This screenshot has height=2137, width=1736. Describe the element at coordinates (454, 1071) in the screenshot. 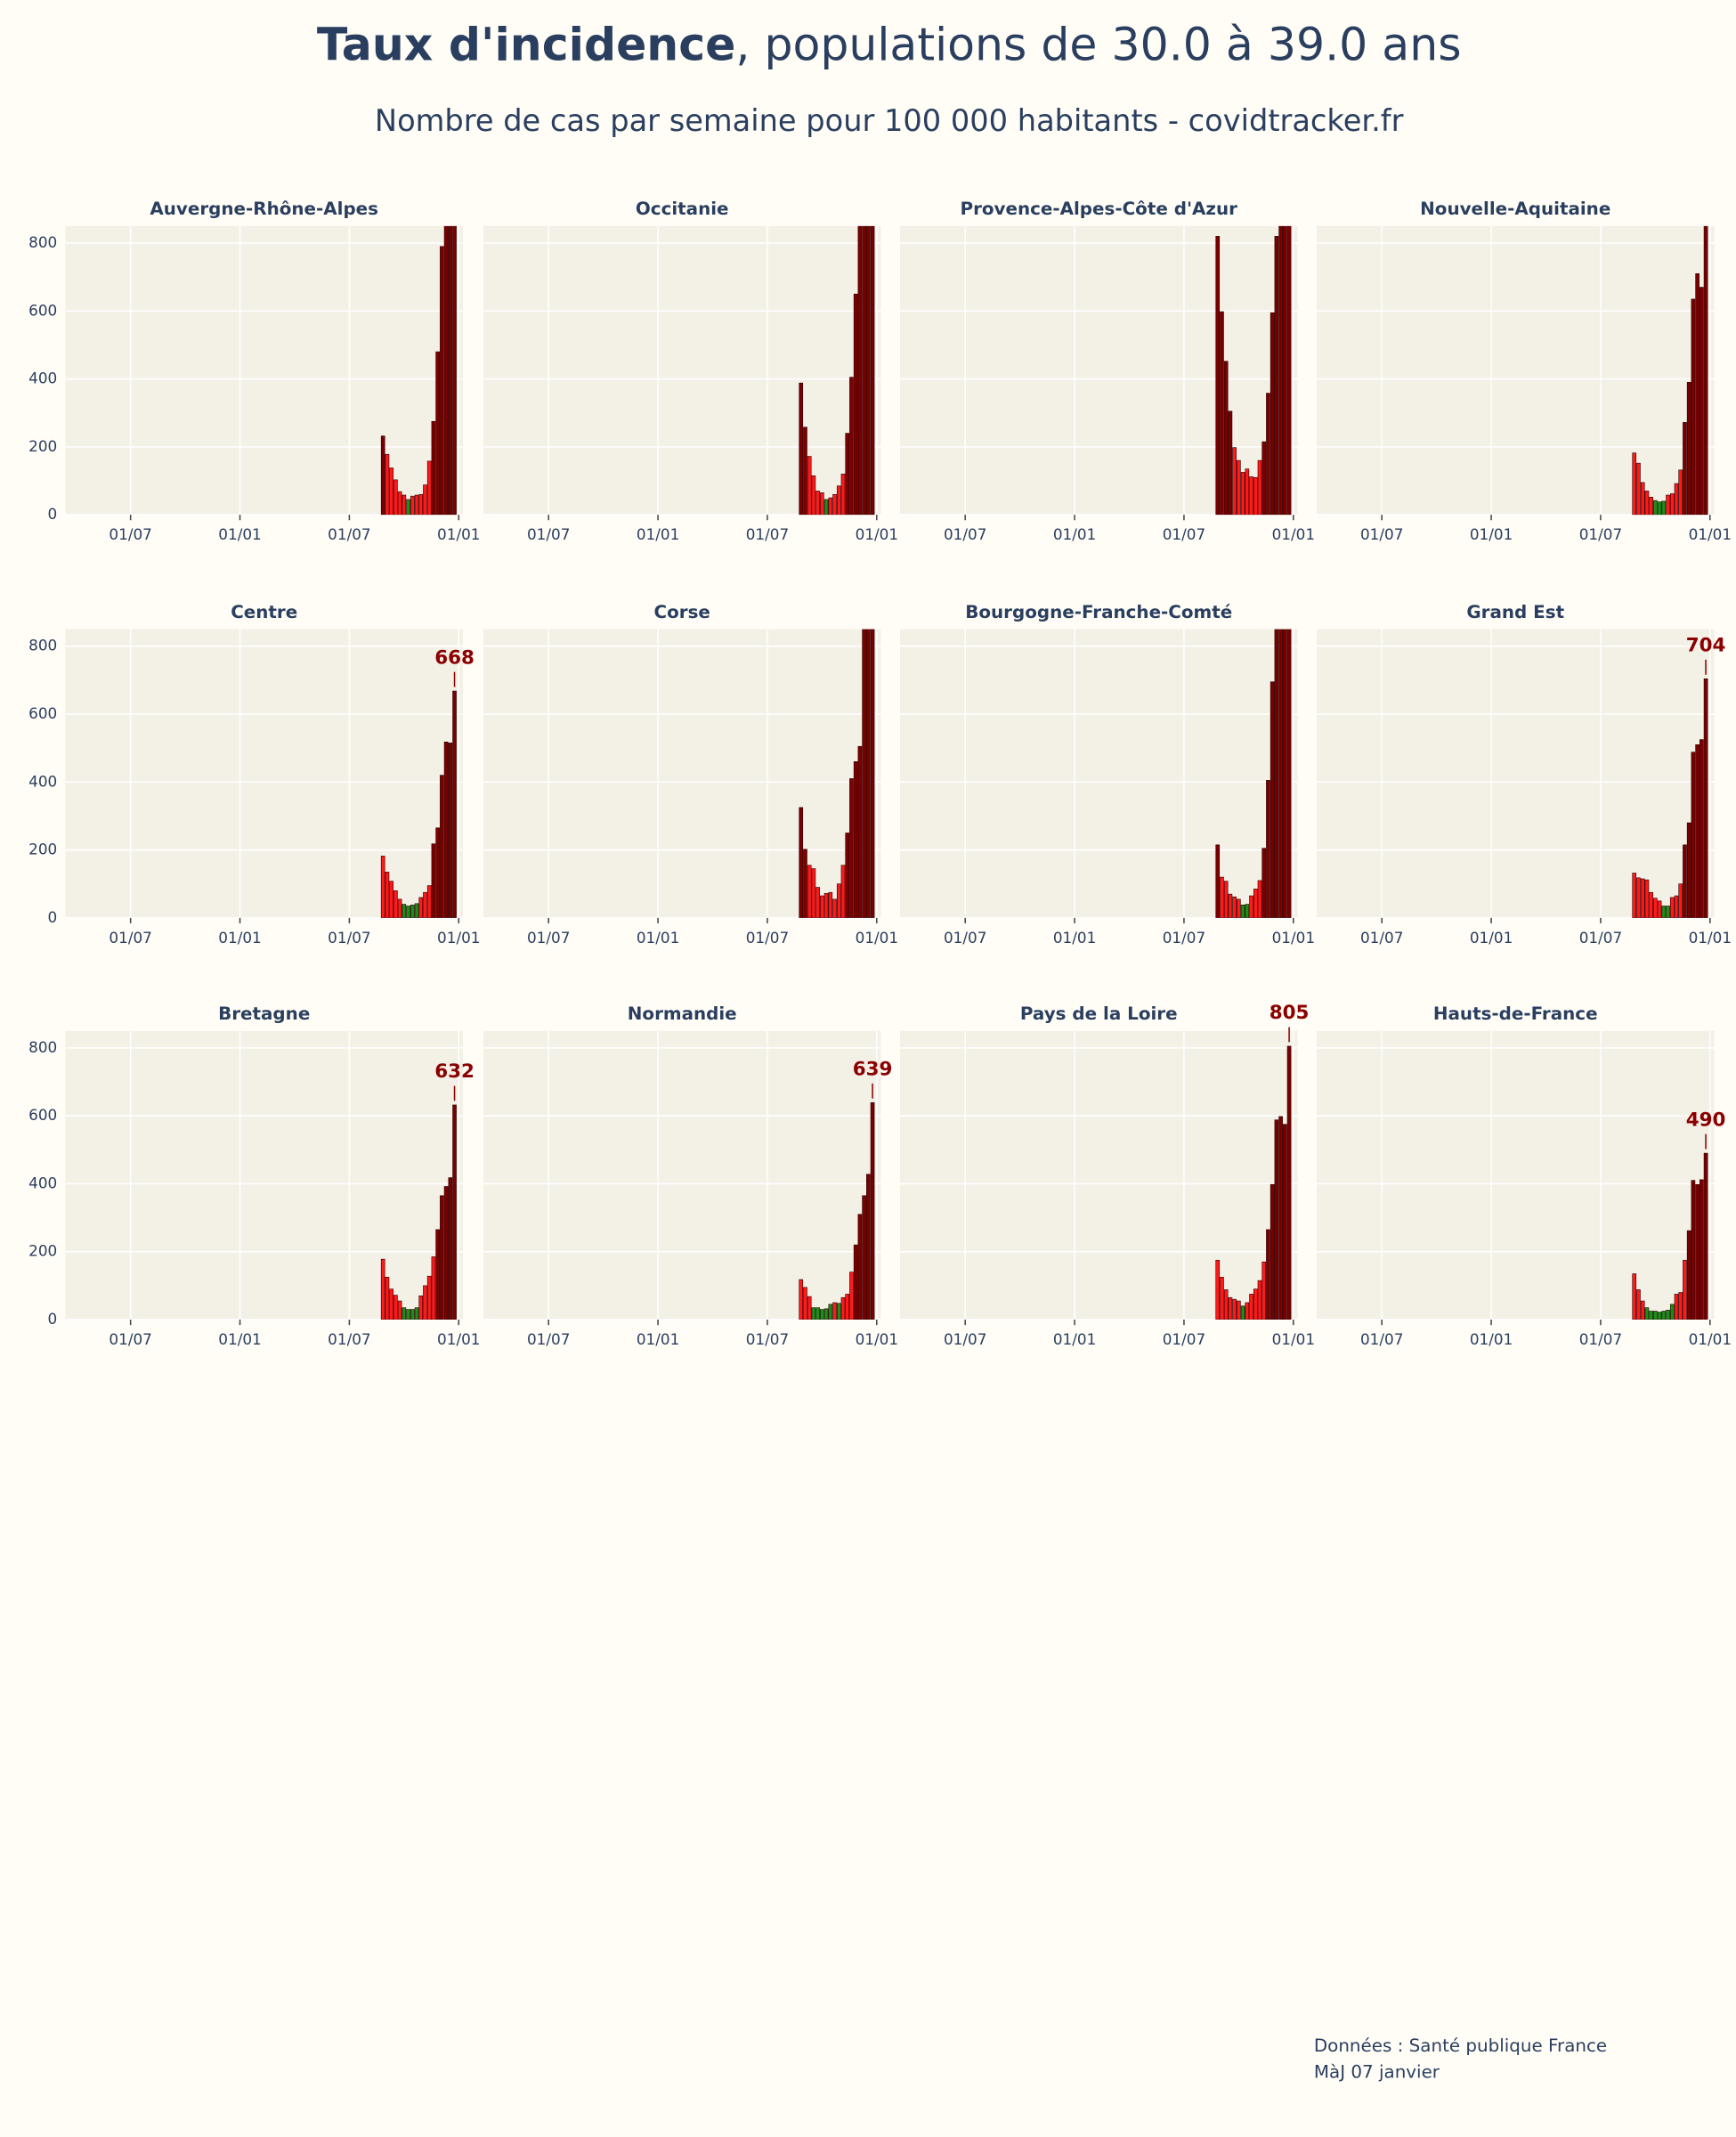

I see `annotation-label: 632` at that location.